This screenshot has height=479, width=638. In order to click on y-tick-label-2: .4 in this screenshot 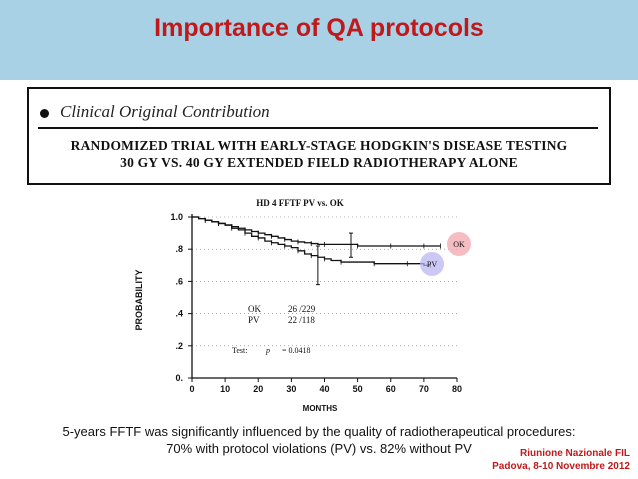, I will do `click(179, 314)`.